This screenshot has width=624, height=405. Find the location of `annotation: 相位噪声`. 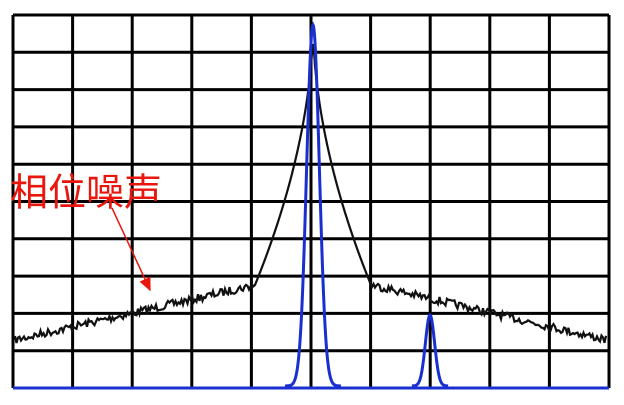

annotation: 相位噪声 is located at coordinates (86, 193).